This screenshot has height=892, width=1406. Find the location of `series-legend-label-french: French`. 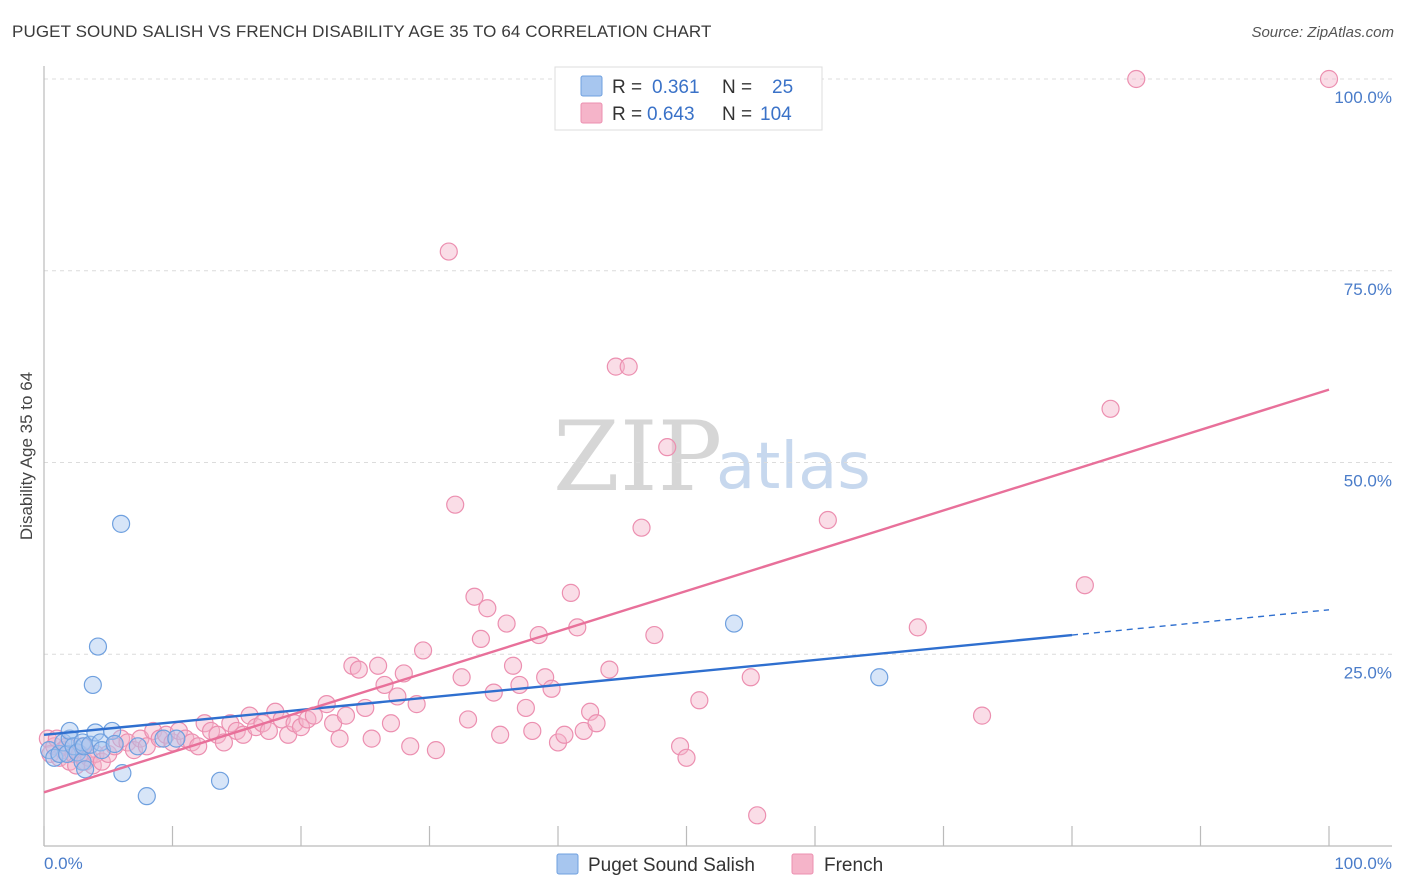

series-legend-label-french: French is located at coordinates (853, 865).